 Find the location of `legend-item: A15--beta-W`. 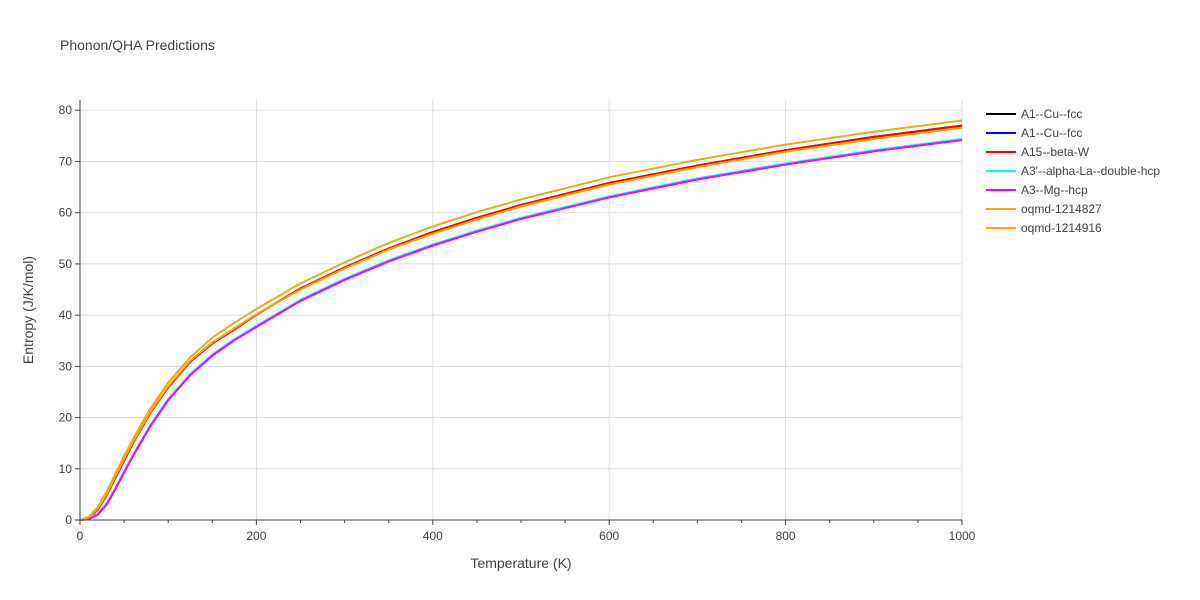

legend-item: A15--beta-W is located at coordinates (1038, 152).